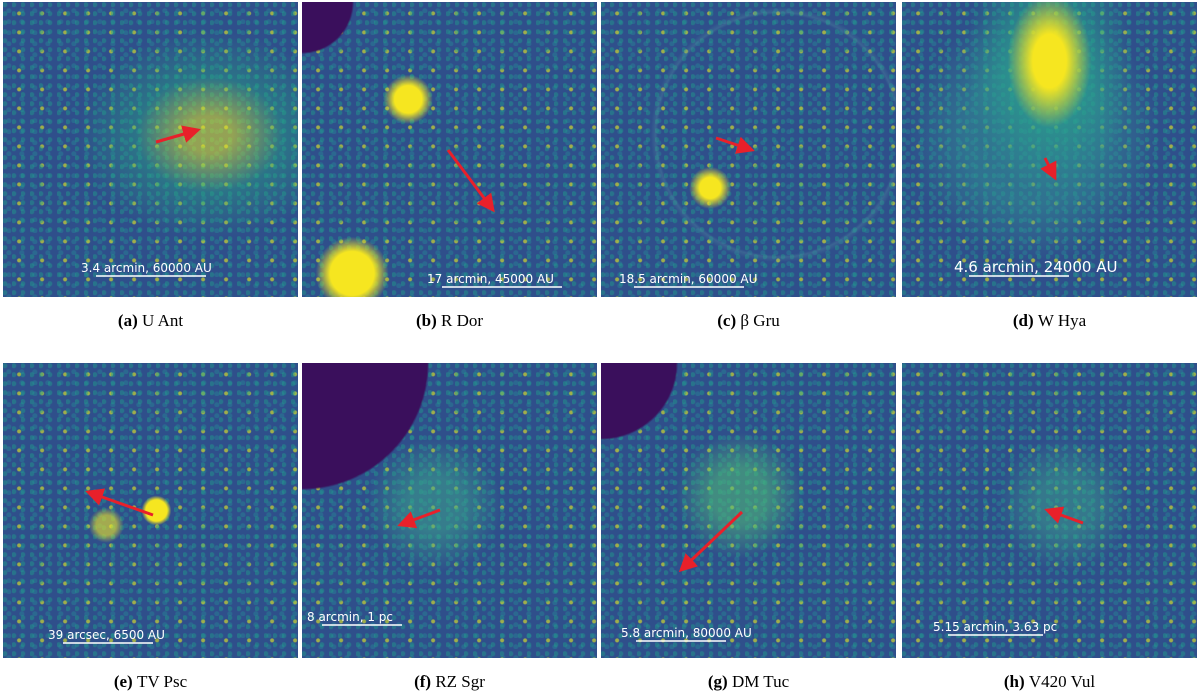  What do you see at coordinates (162, 320) in the screenshot?
I see `caption-name: U Ant` at bounding box center [162, 320].